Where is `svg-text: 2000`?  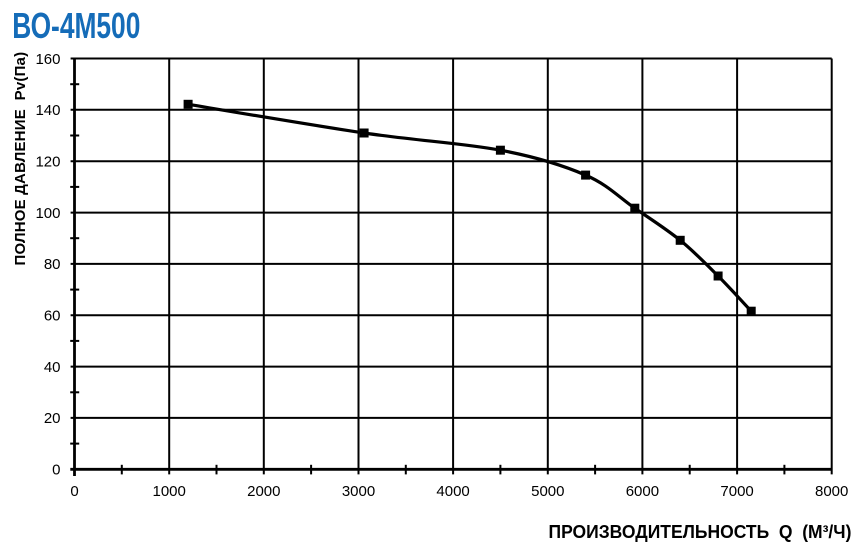
svg-text: 2000 is located at coordinates (263, 491).